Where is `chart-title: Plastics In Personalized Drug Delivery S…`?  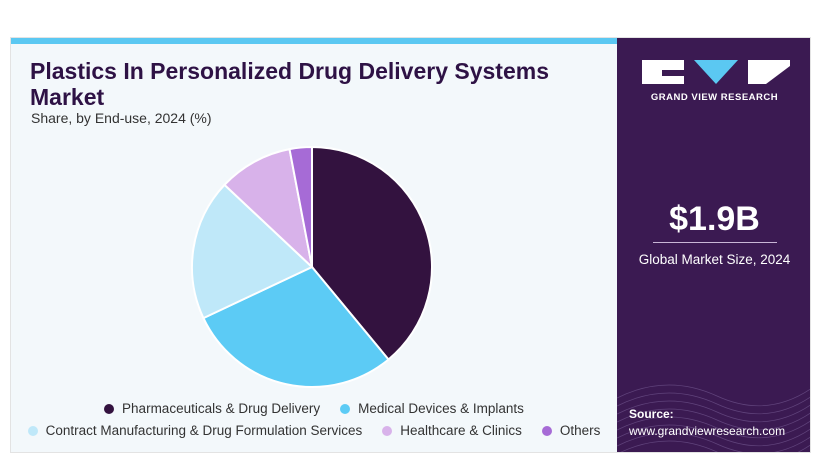
chart-title: Plastics In Personalized Drug Delivery S… is located at coordinates (290, 84).